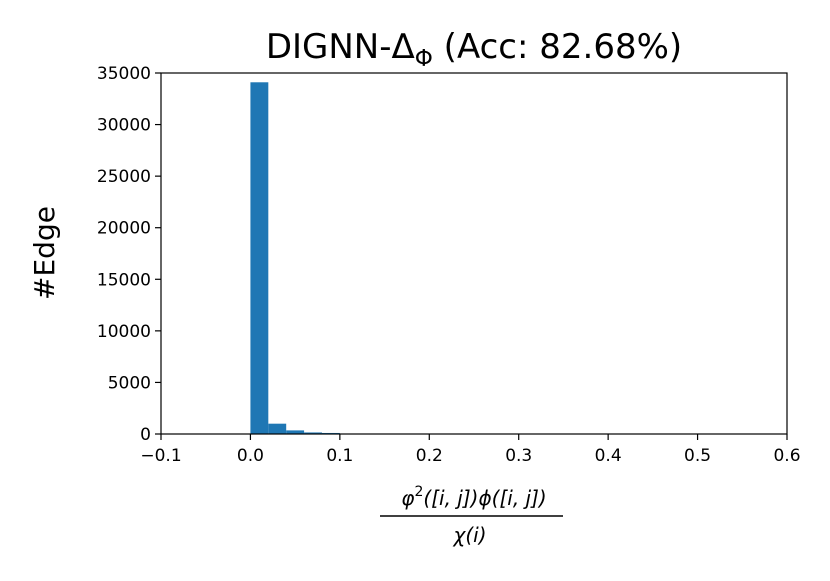 This screenshot has width=830, height=581. What do you see at coordinates (786, 456) in the screenshot?
I see `x-tick-label: 0.6` at bounding box center [786, 456].